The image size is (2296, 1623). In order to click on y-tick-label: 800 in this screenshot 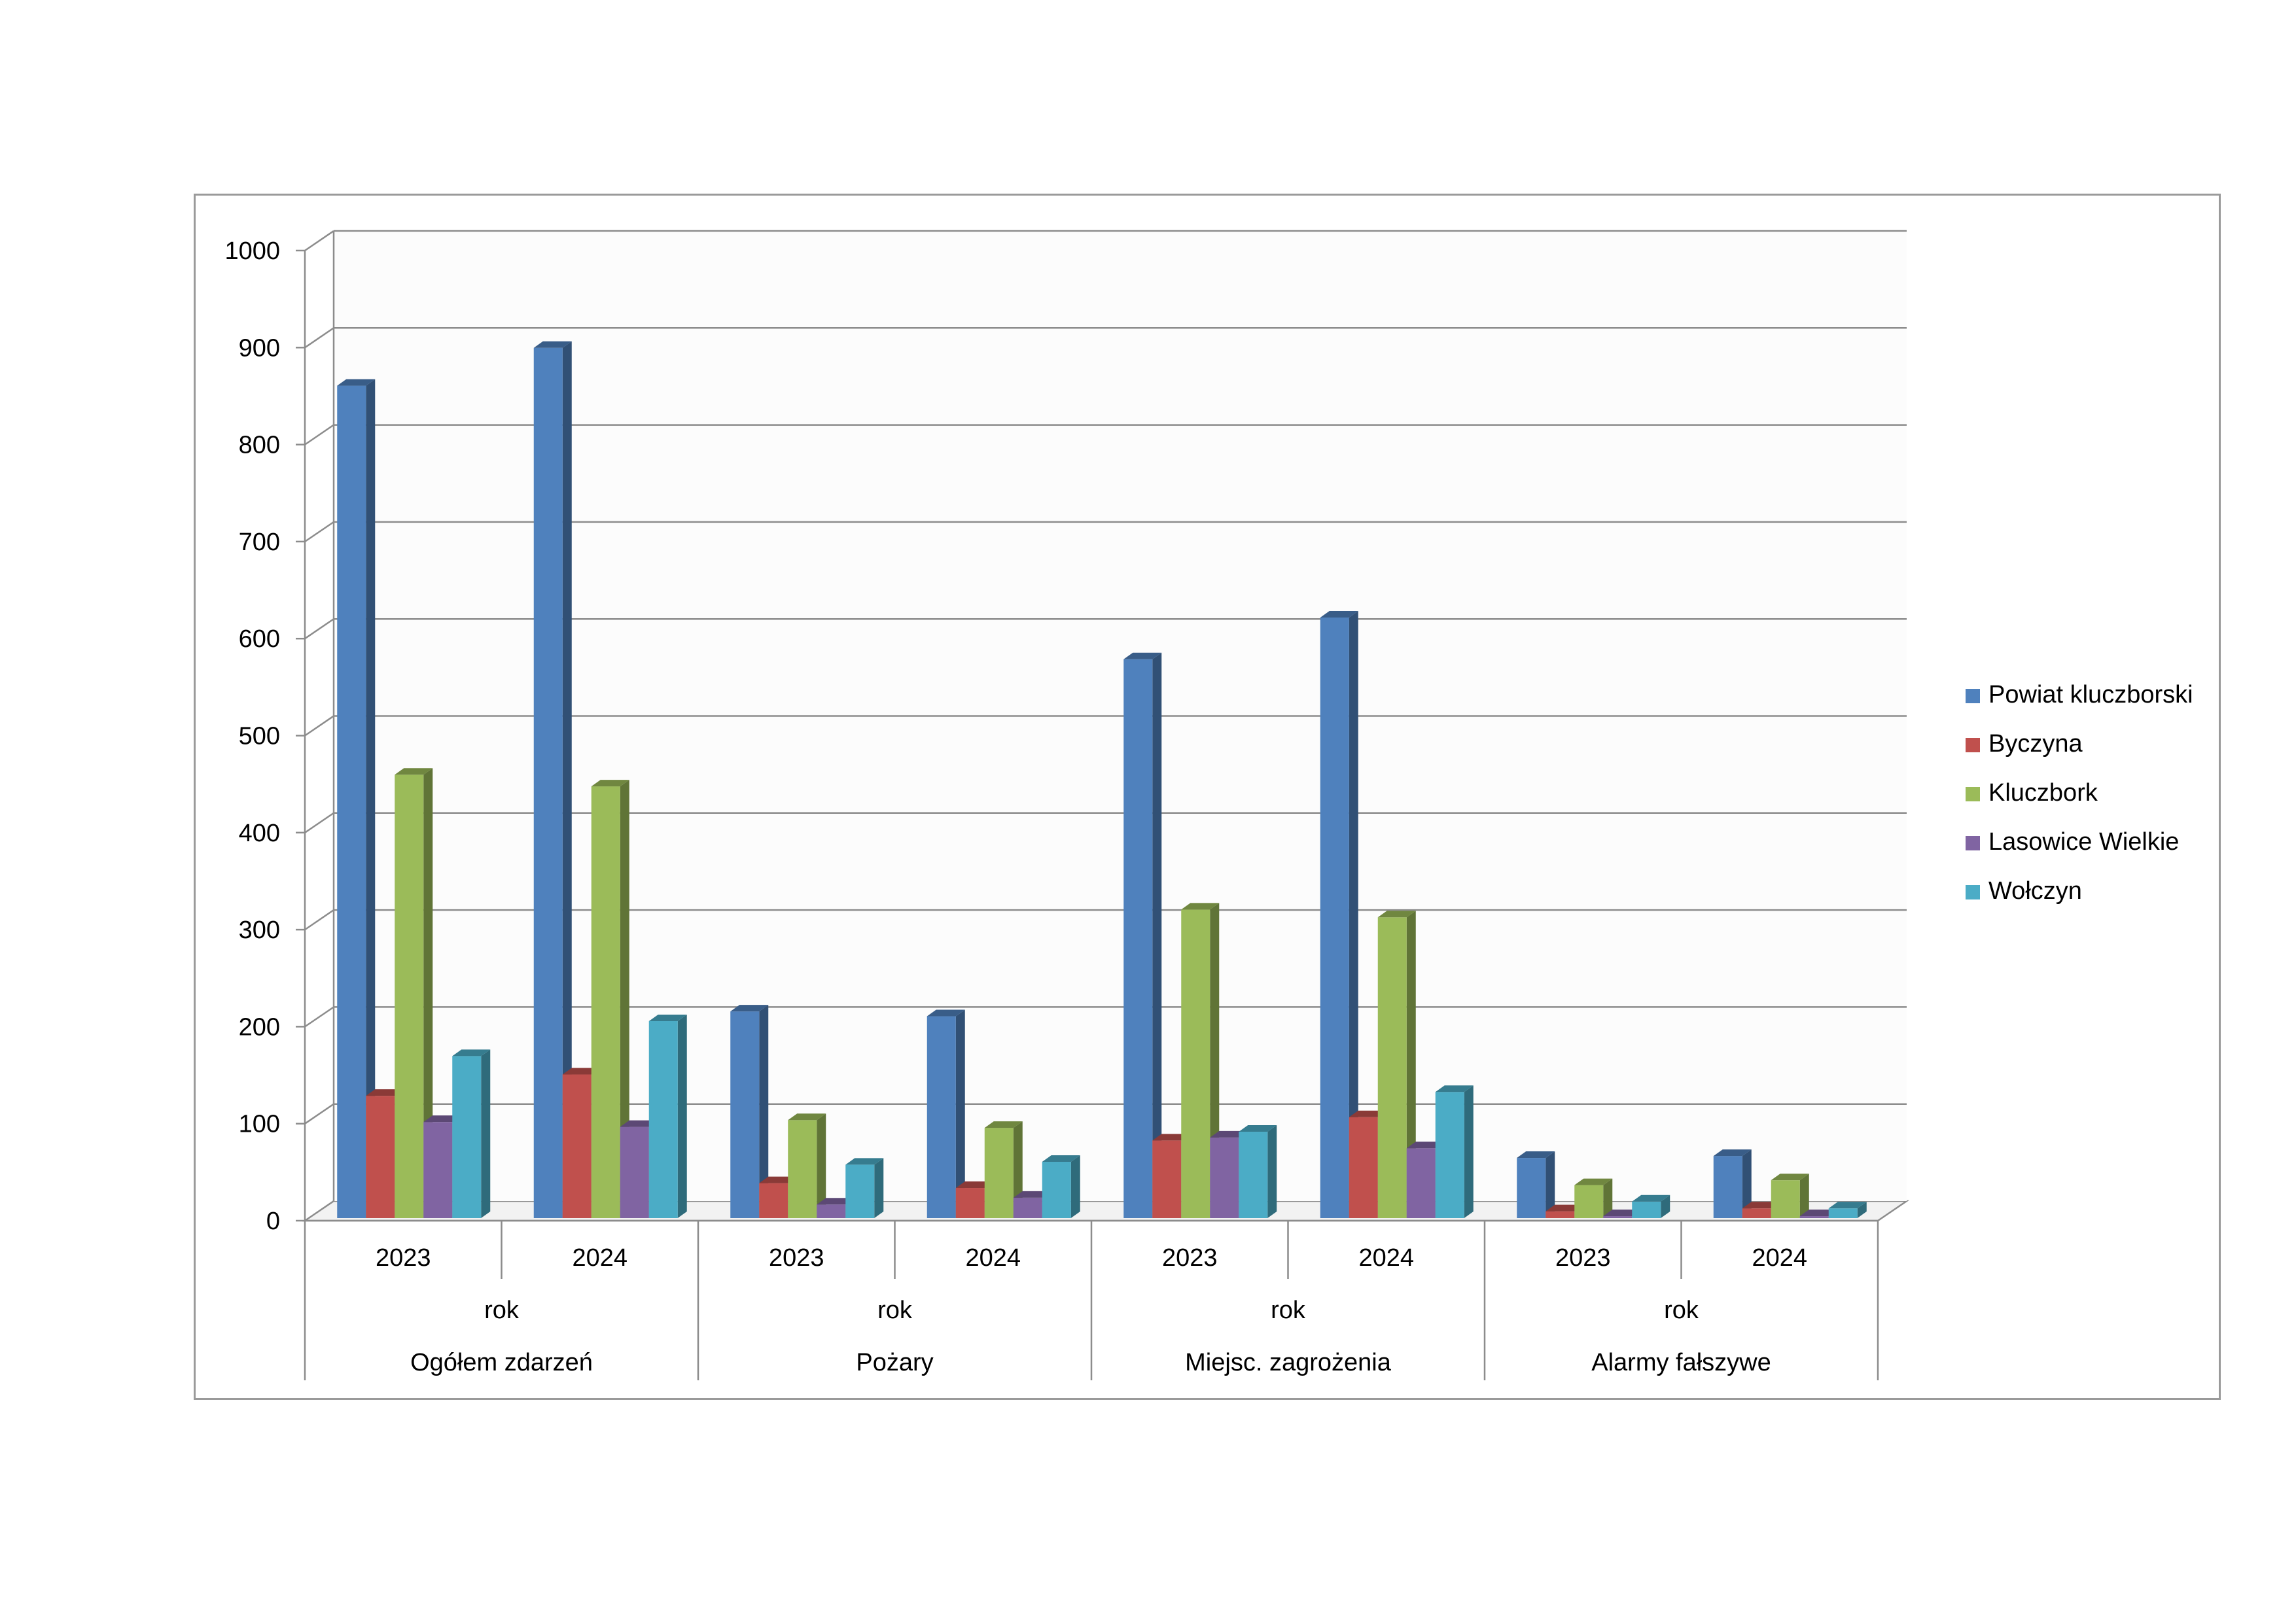, I will do `click(260, 445)`.